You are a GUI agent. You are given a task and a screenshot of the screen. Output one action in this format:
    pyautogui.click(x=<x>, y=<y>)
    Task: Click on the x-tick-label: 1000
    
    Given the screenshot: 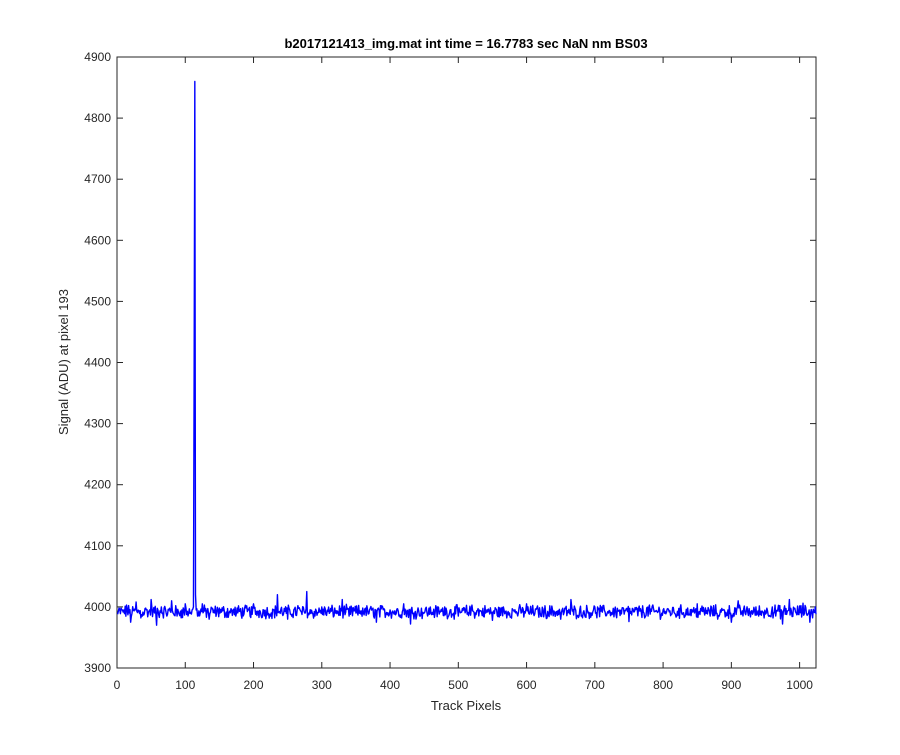 What is the action you would take?
    pyautogui.click(x=799, y=685)
    